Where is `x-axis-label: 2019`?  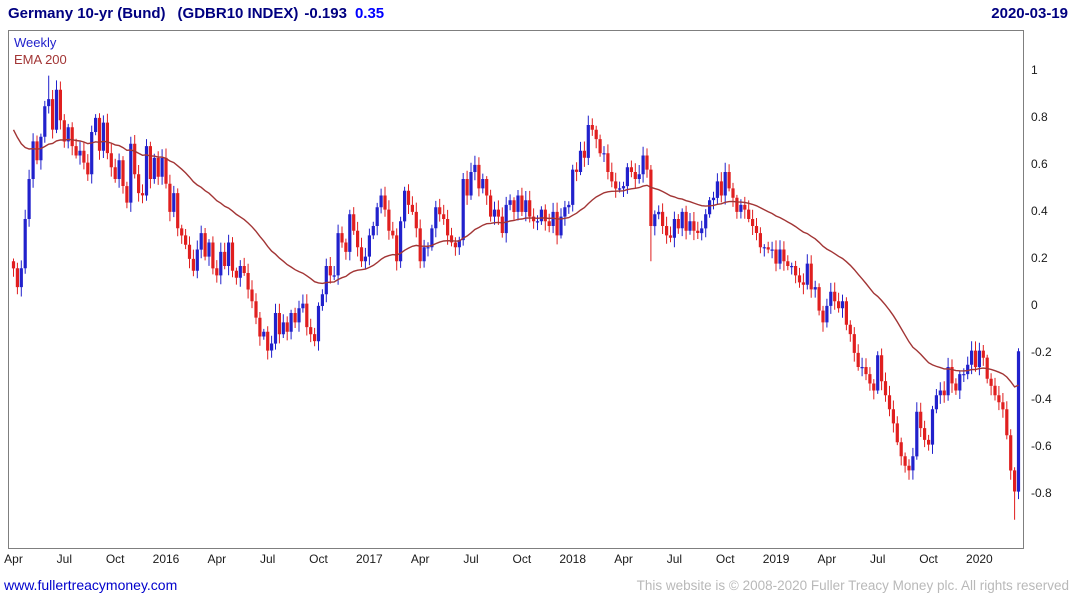
x-axis-label: 2019 is located at coordinates (776, 559).